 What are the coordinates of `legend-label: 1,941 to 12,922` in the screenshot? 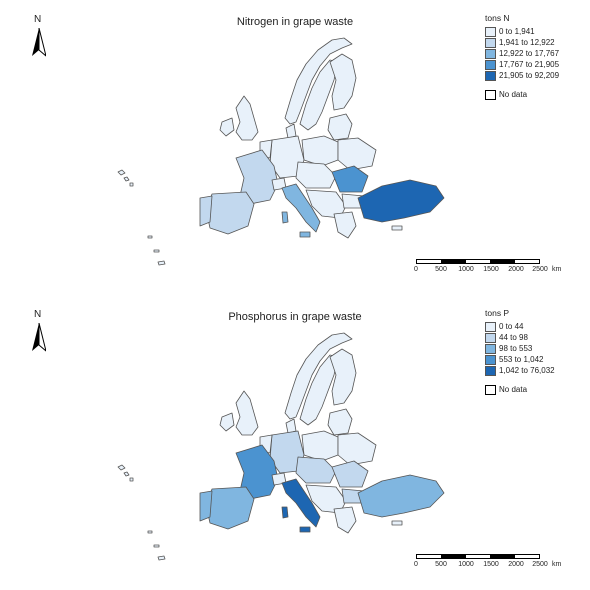 It's located at (527, 42).